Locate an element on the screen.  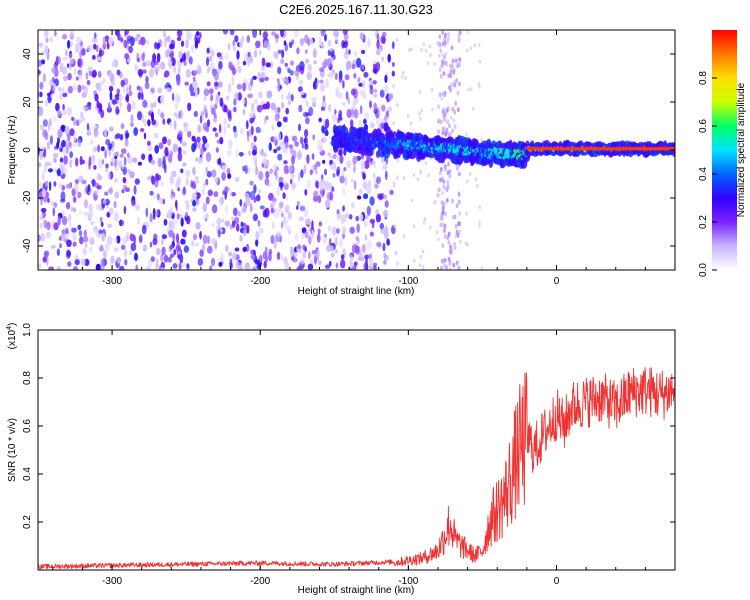
snr-multiplier-base: (x10 is located at coordinates (12, 339).